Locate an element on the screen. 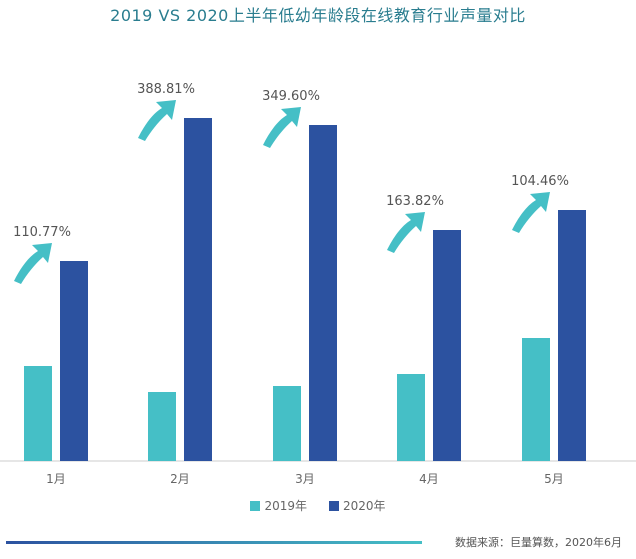  legend-swatch-2019 is located at coordinates (255, 505).